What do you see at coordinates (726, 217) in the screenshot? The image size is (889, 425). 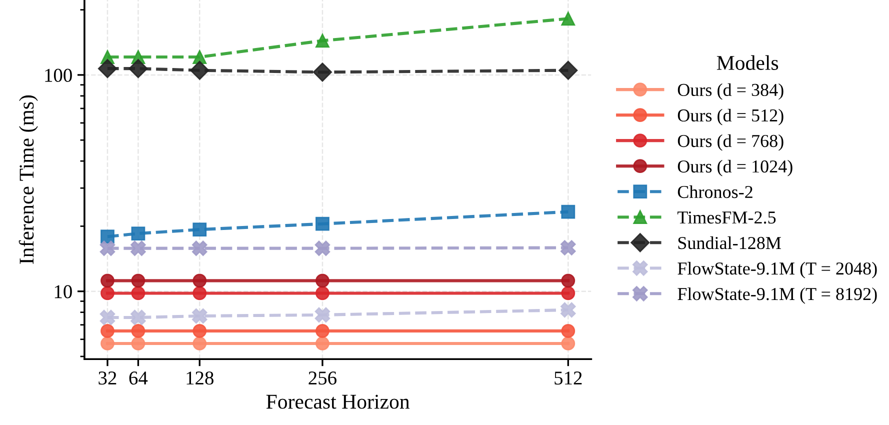 I see `legend-label: TimesFM-2.5` at bounding box center [726, 217].